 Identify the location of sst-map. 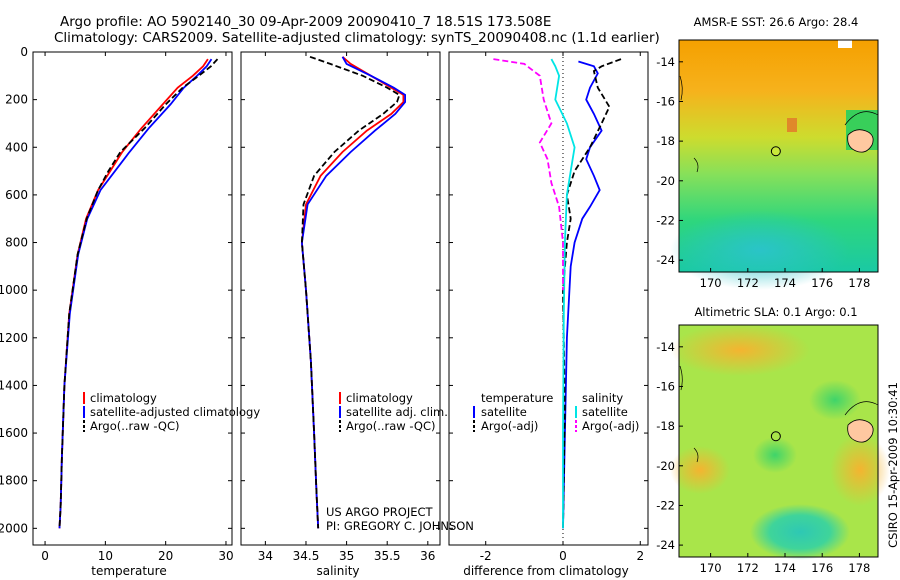
(774, 164).